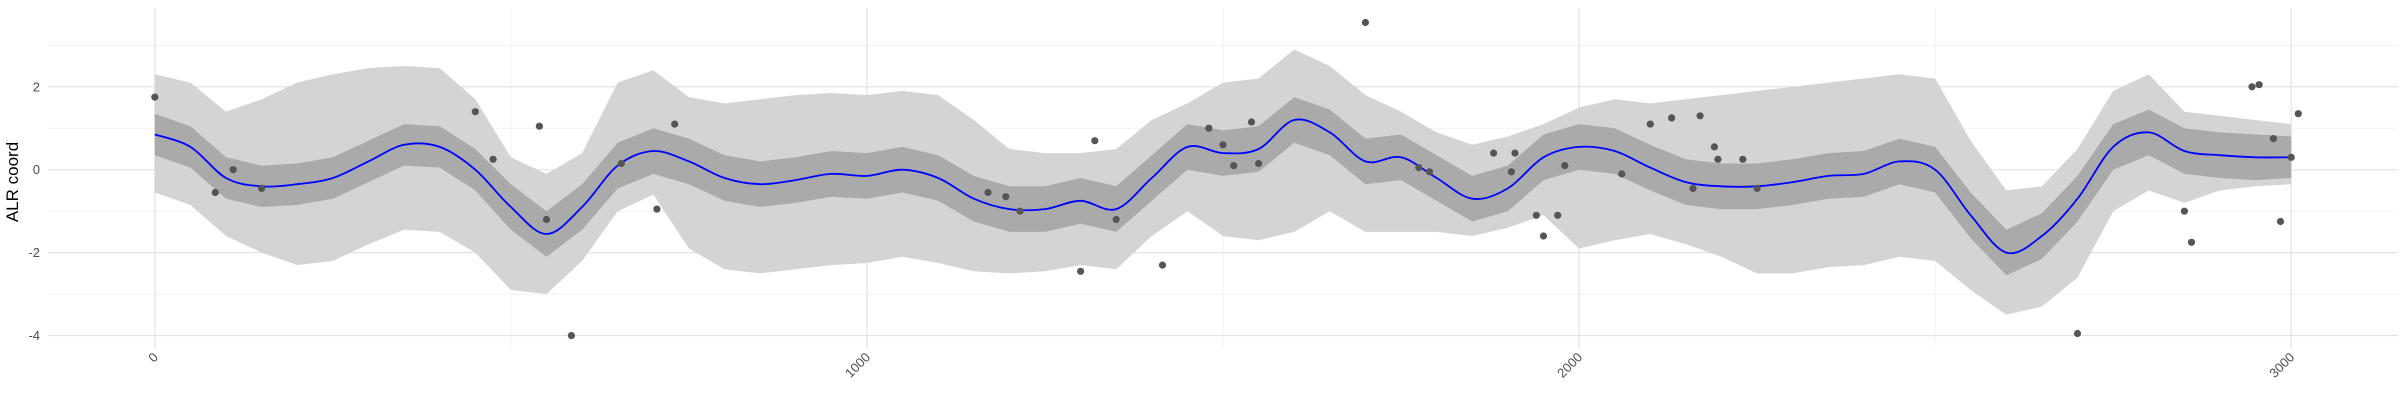 Image resolution: width=2400 pixels, height=400 pixels. Describe the element at coordinates (34, 335) in the screenshot. I see `y-tick-label: -4` at that location.